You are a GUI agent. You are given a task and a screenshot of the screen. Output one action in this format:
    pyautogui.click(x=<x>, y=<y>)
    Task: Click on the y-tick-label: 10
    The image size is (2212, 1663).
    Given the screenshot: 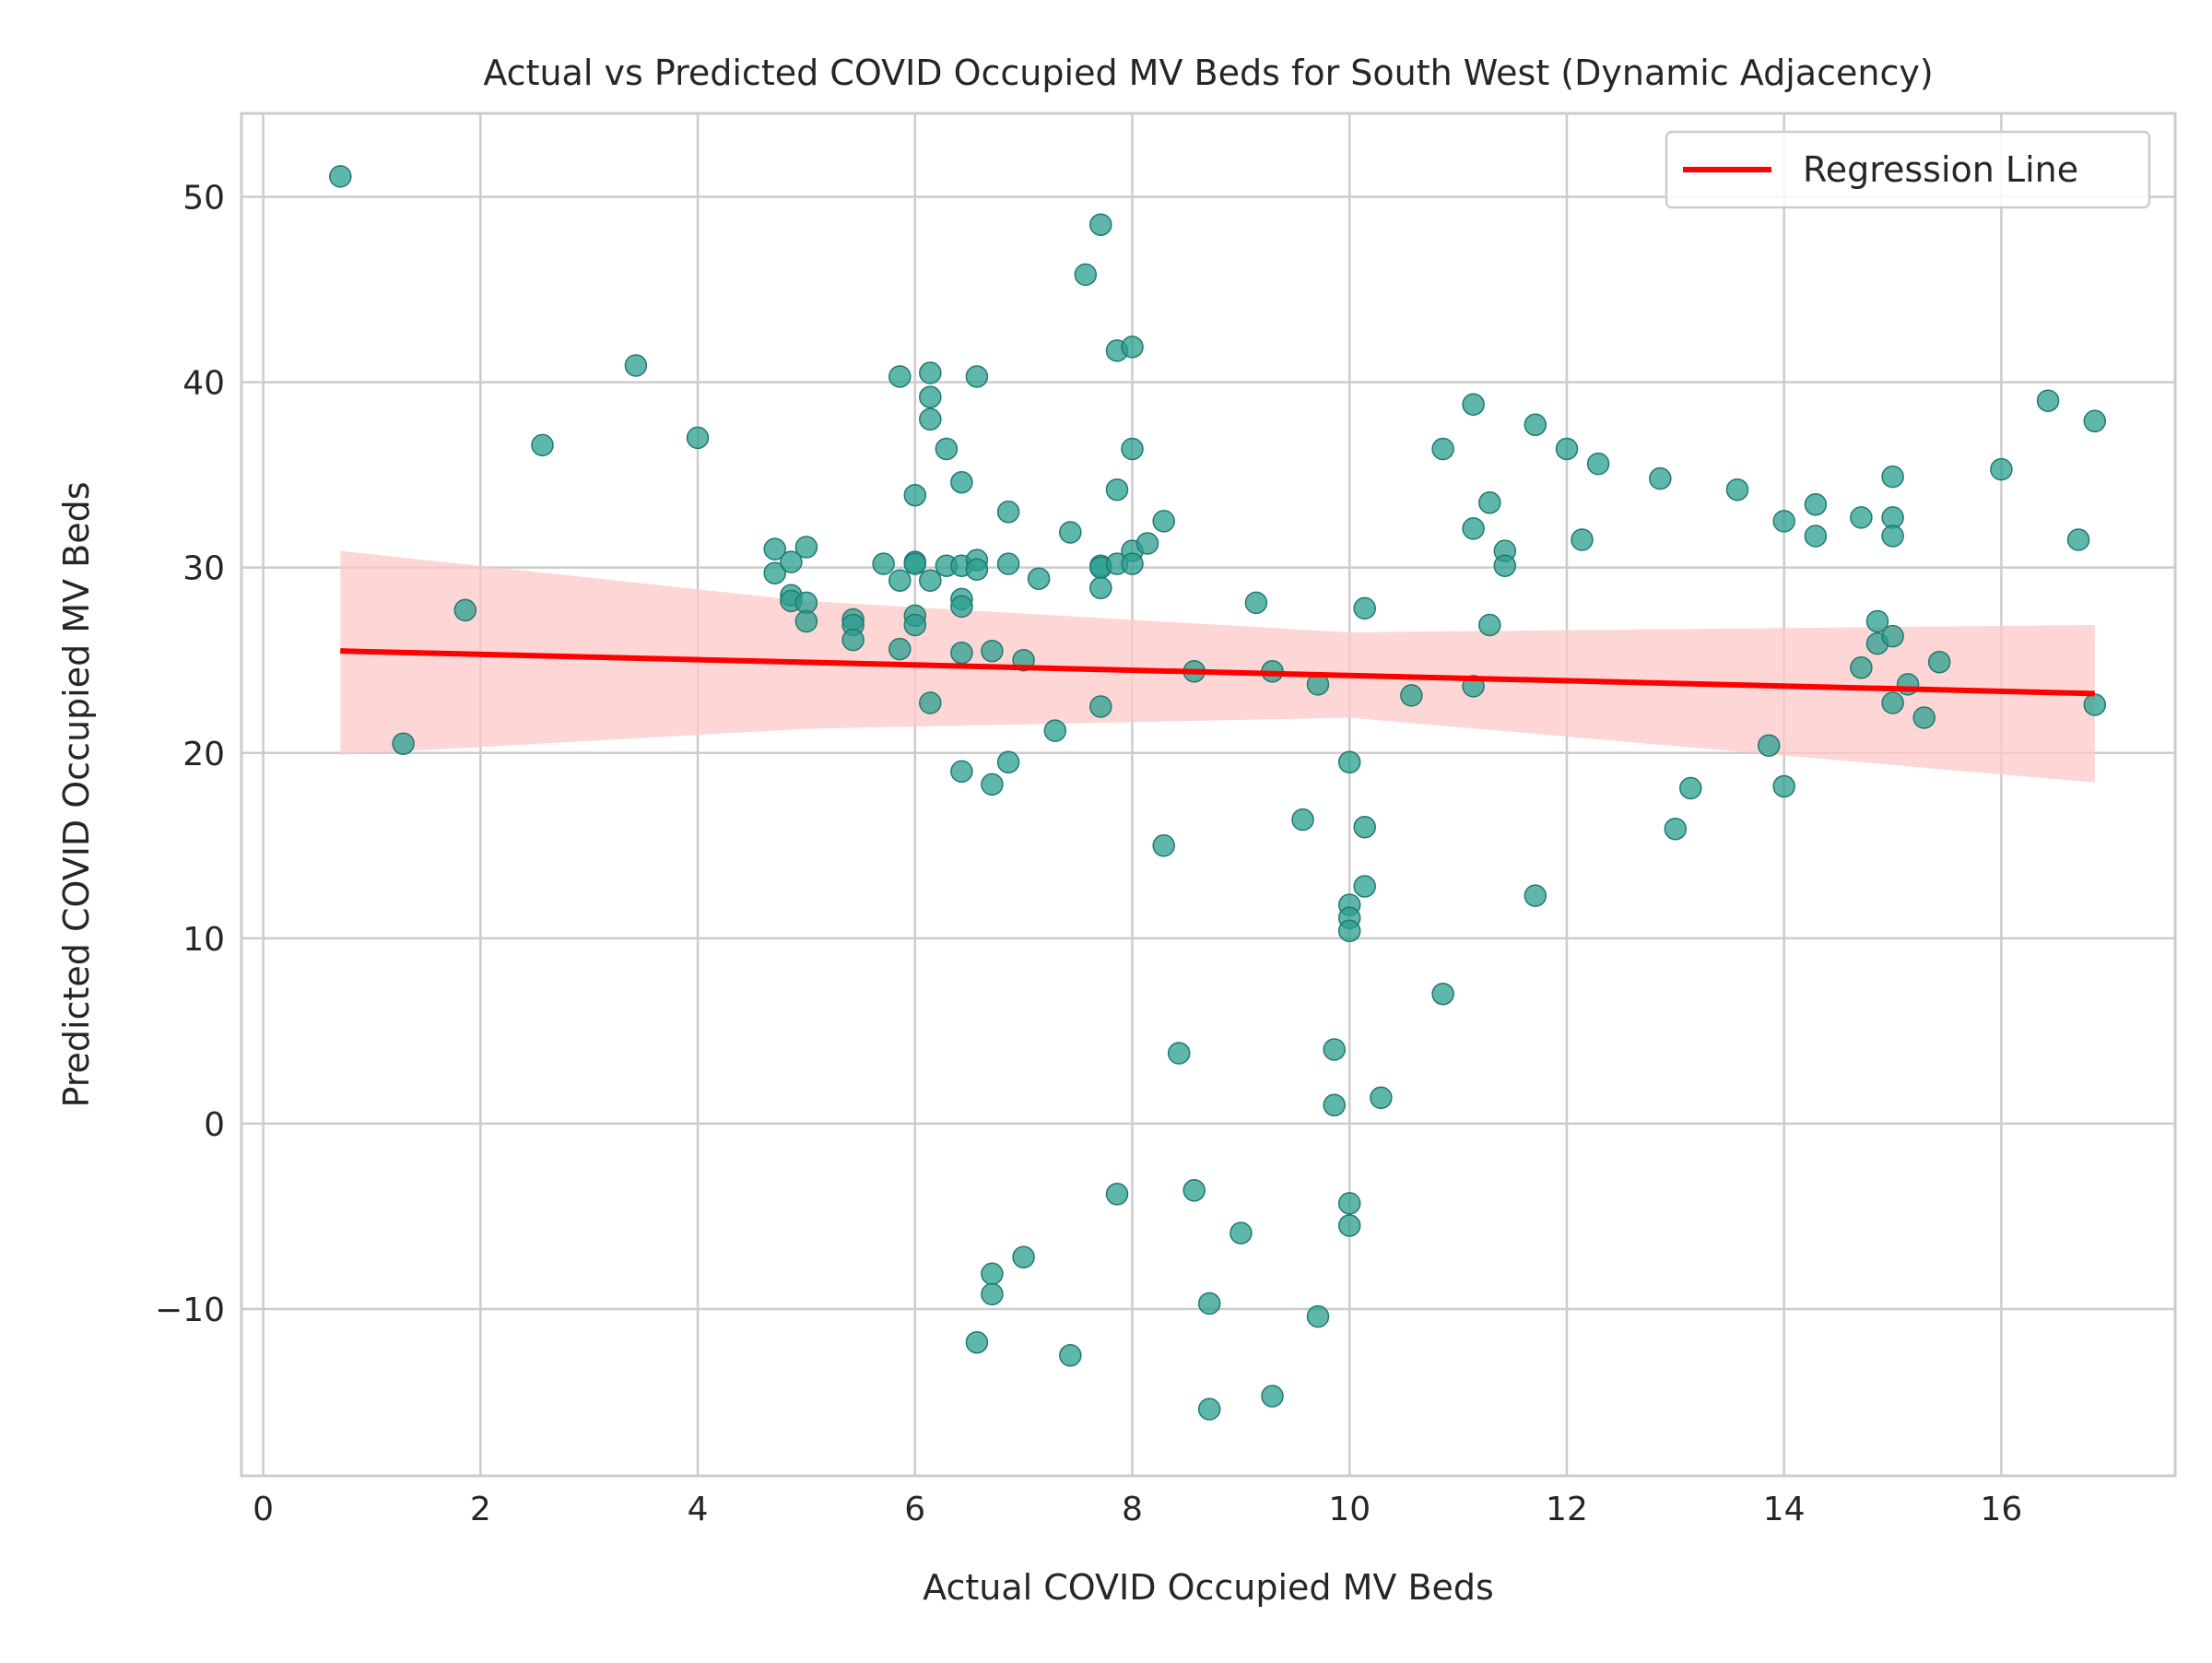 What is the action you would take?
    pyautogui.click(x=203, y=940)
    